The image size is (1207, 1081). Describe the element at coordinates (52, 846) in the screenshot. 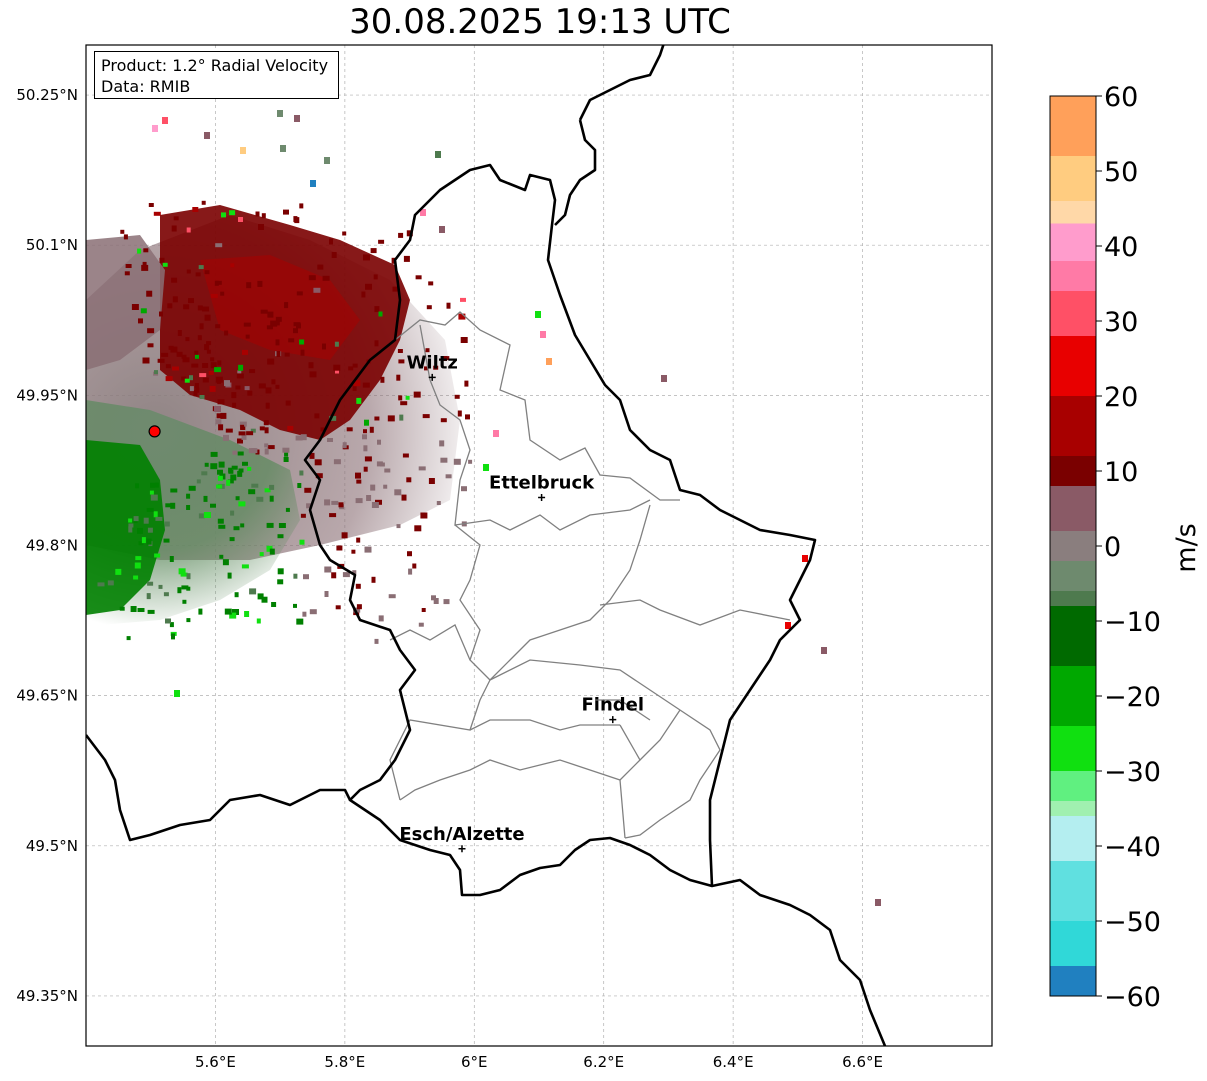

I see `lat-tick-label: 49.5°N` at that location.